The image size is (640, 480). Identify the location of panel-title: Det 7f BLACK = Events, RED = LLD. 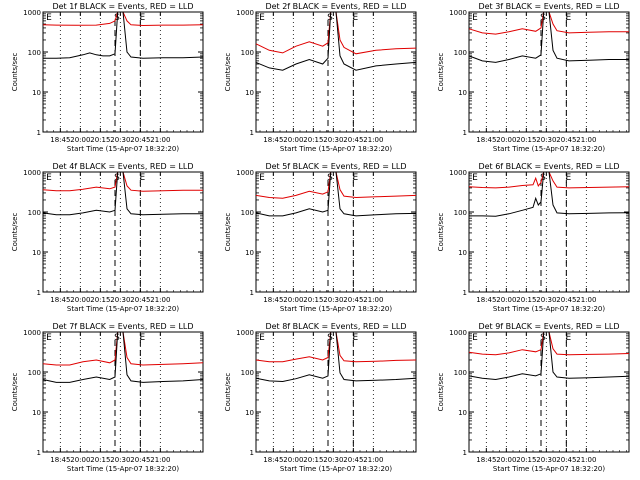
(122, 326).